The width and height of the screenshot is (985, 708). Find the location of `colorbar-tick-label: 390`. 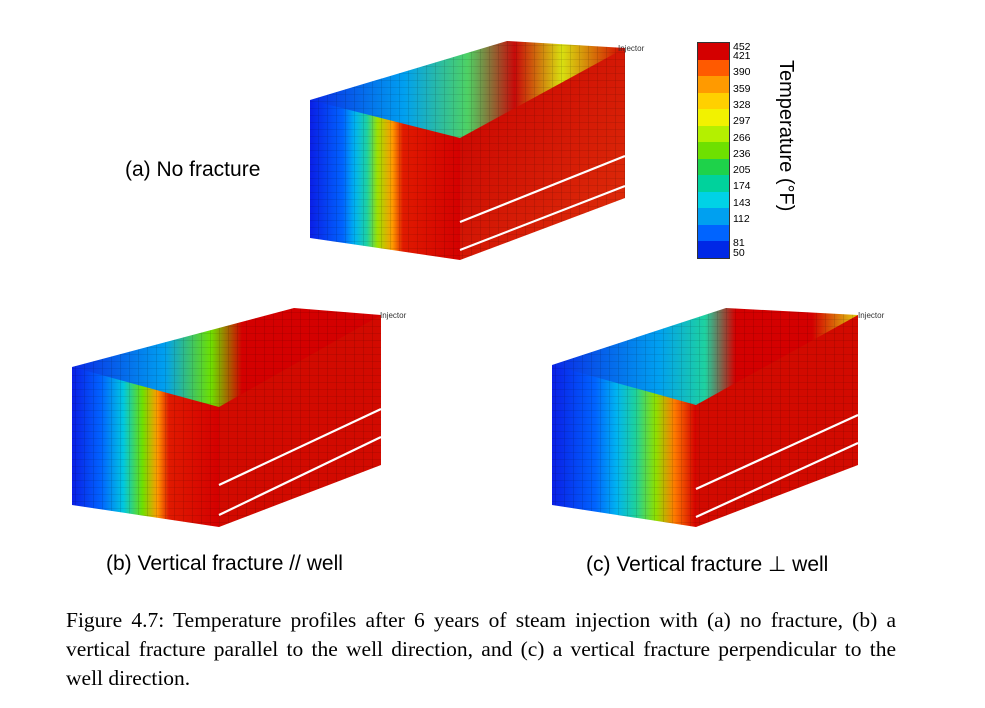

colorbar-tick-label: 390 is located at coordinates (742, 72).